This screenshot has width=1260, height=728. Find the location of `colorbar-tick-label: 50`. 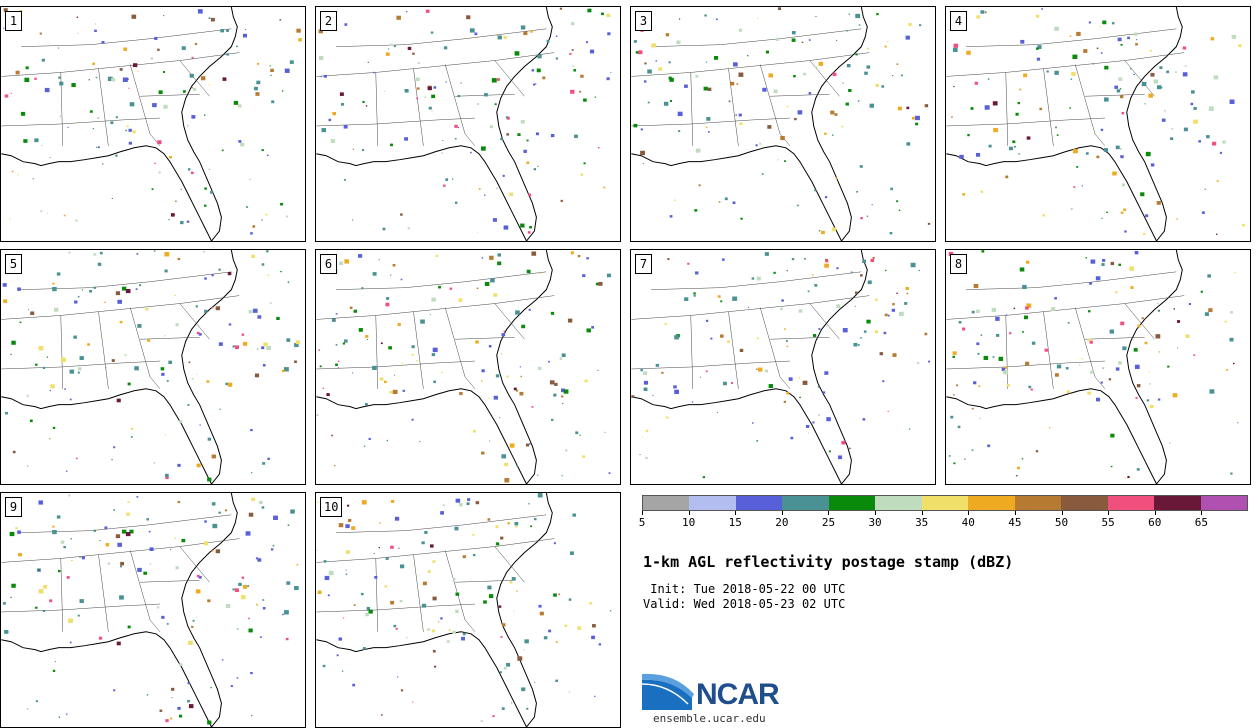

colorbar-tick-label: 50 is located at coordinates (1061, 522).